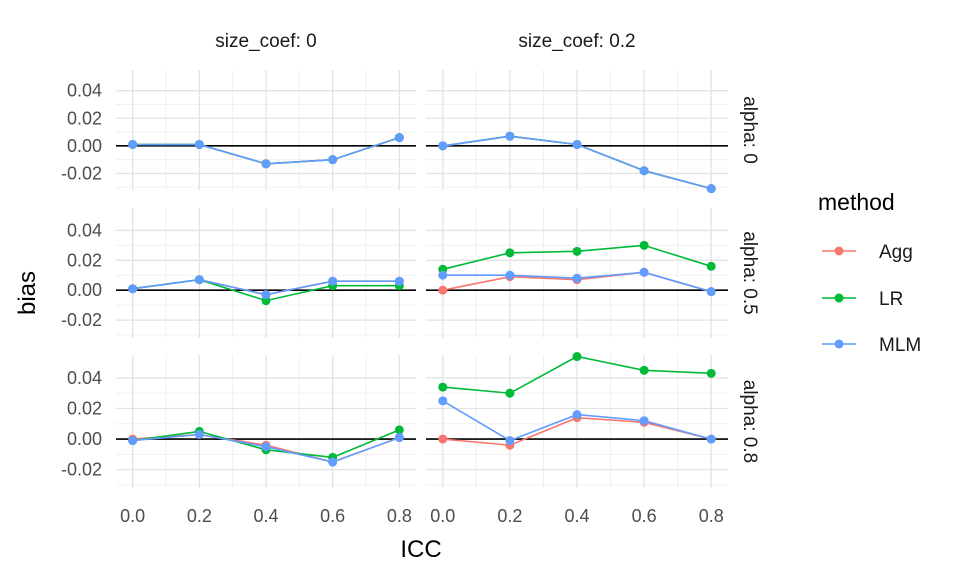  I want to click on y-axis-title: bias, so click(27, 293).